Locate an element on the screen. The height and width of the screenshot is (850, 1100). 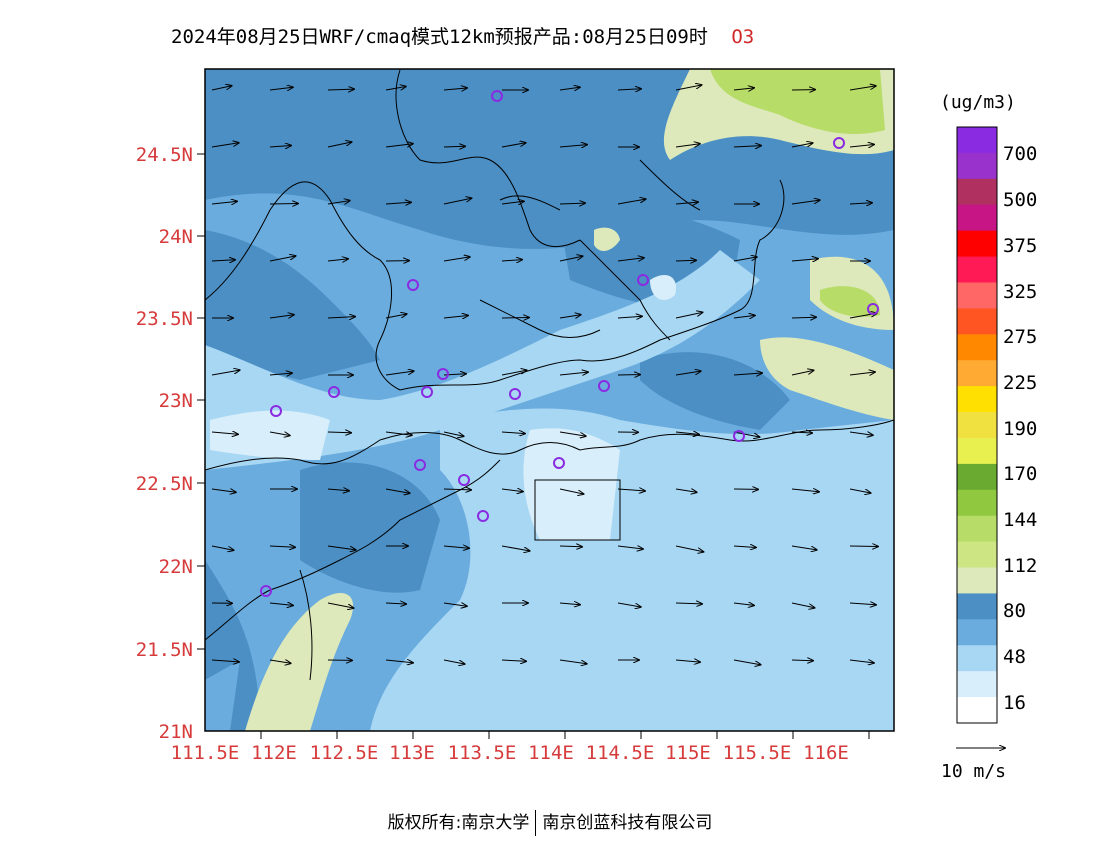
copyright-left: 版权所有:南京大学 is located at coordinates (458, 823).